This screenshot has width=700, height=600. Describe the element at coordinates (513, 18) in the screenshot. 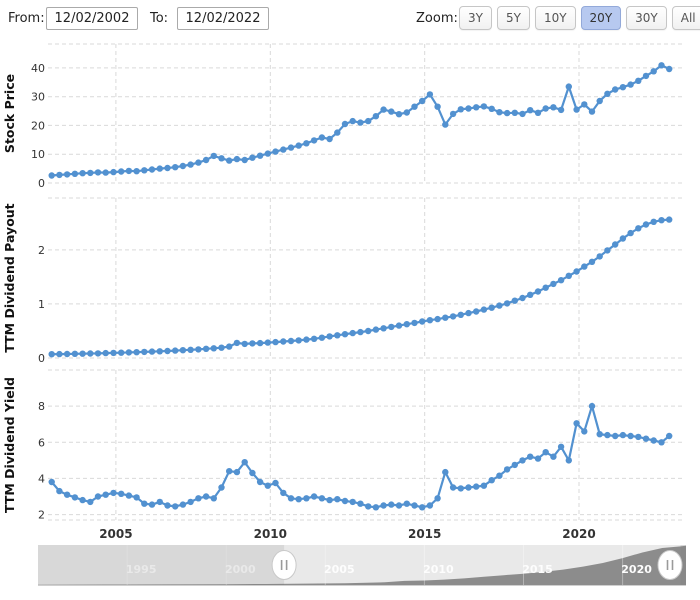

I see `zoom-button-5y: 5Y` at that location.